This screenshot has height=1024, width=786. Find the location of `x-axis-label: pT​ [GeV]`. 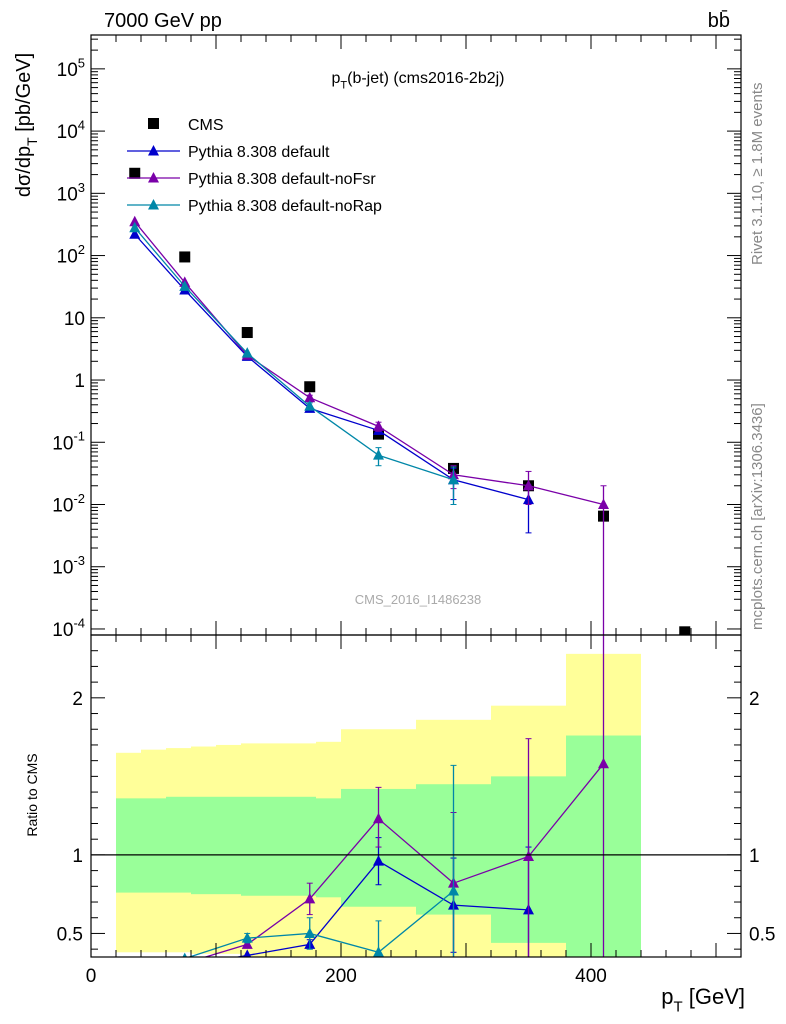

x-axis-label: pT​ [GeV] is located at coordinates (703, 1000).